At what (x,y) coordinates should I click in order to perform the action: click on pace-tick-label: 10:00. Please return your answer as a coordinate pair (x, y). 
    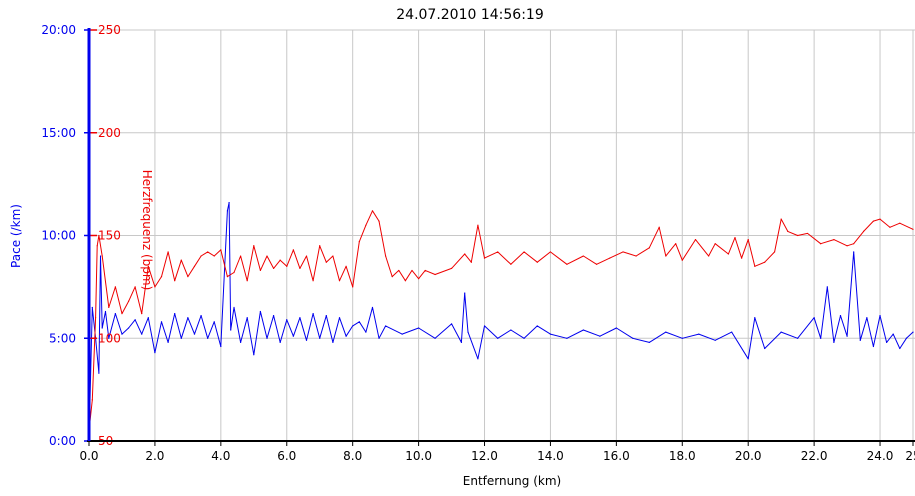
    Looking at the image, I should click on (58, 236).